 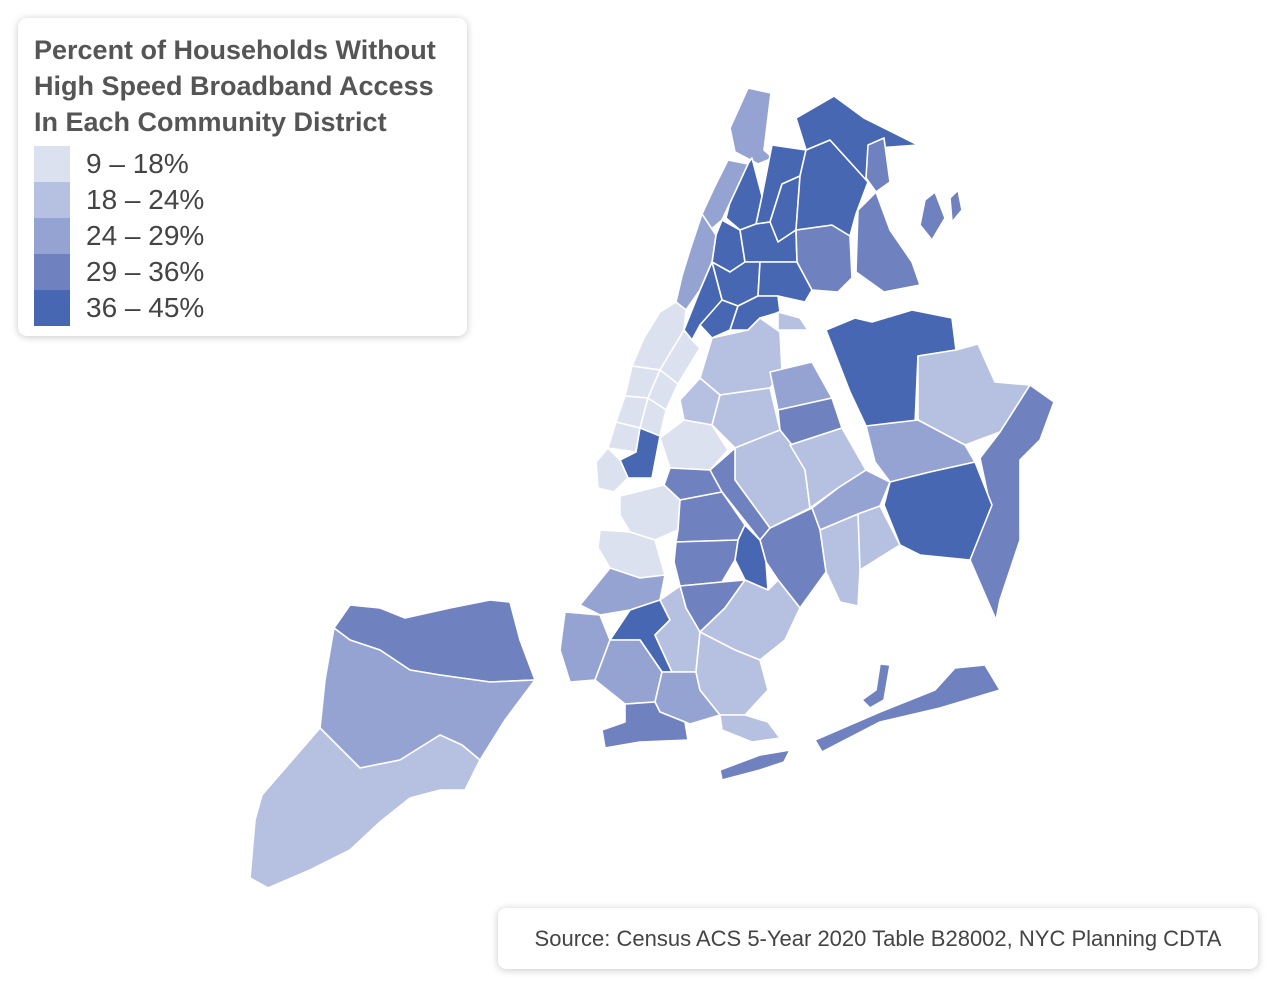 I want to click on district-brooklyn-flatbush, so click(x=706, y=563).